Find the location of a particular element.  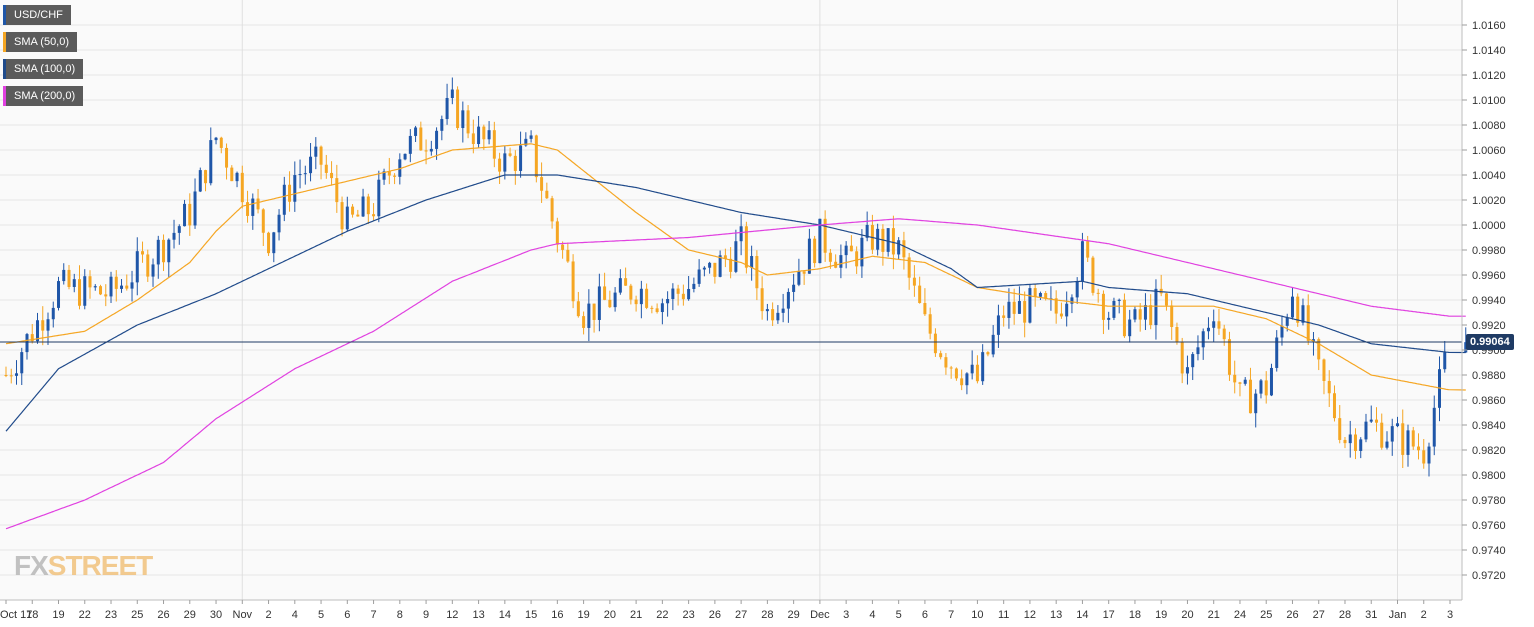

y-tick-label: 1.0160 is located at coordinates (1489, 26).